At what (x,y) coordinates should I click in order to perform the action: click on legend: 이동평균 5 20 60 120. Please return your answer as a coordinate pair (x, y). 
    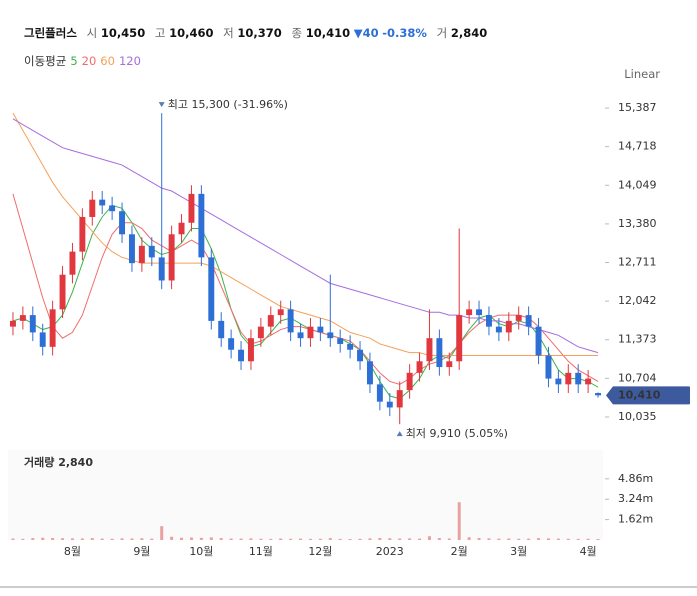
    Looking at the image, I should click on (84, 61).